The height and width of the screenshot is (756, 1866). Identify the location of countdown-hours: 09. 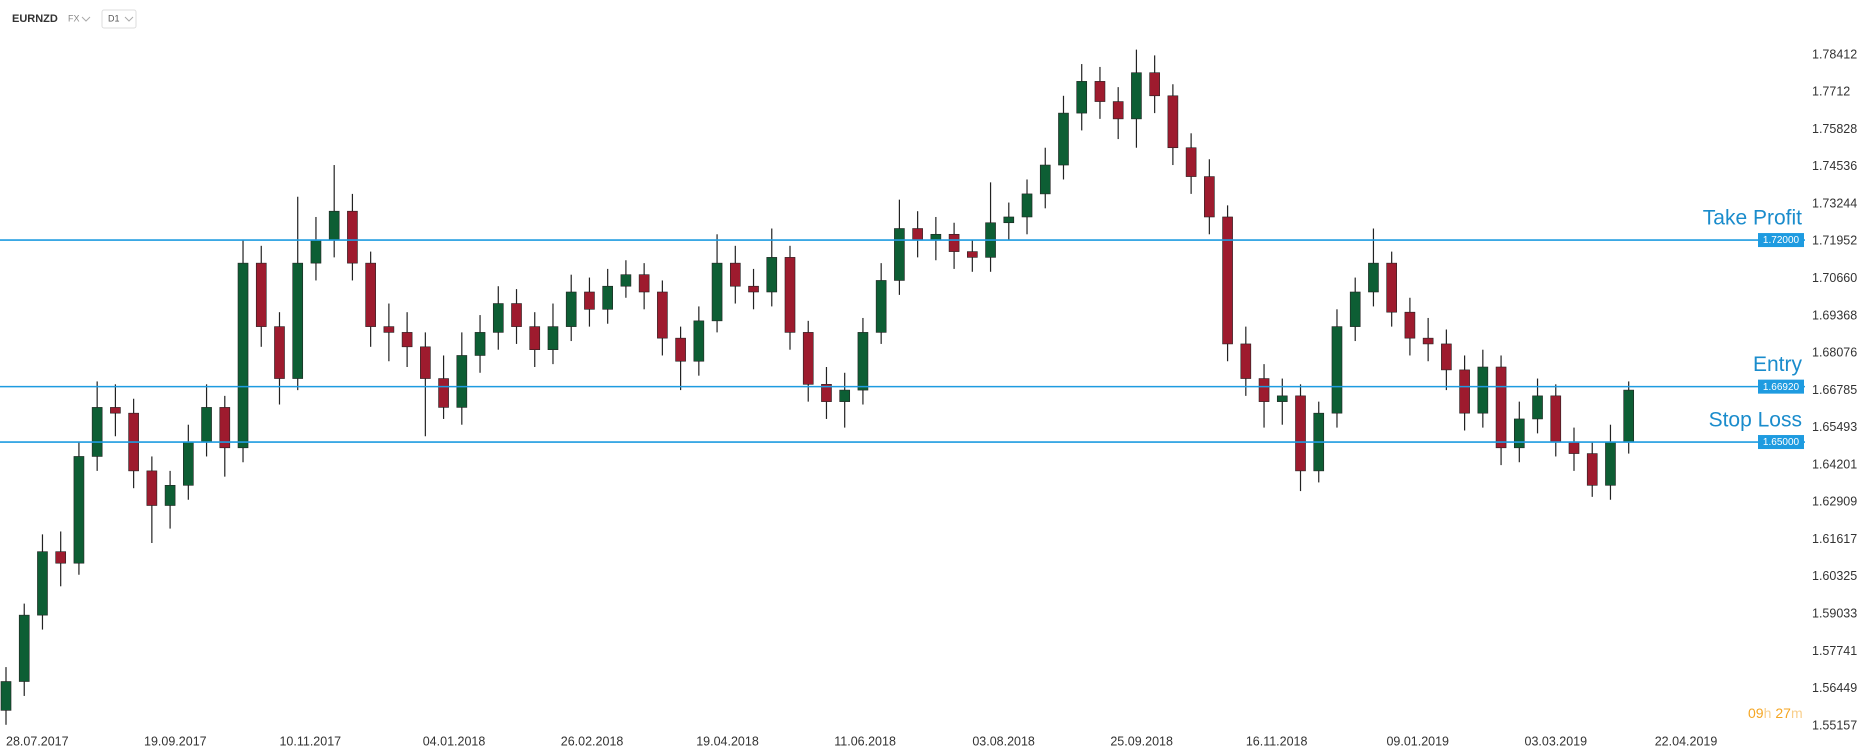
(1756, 713).